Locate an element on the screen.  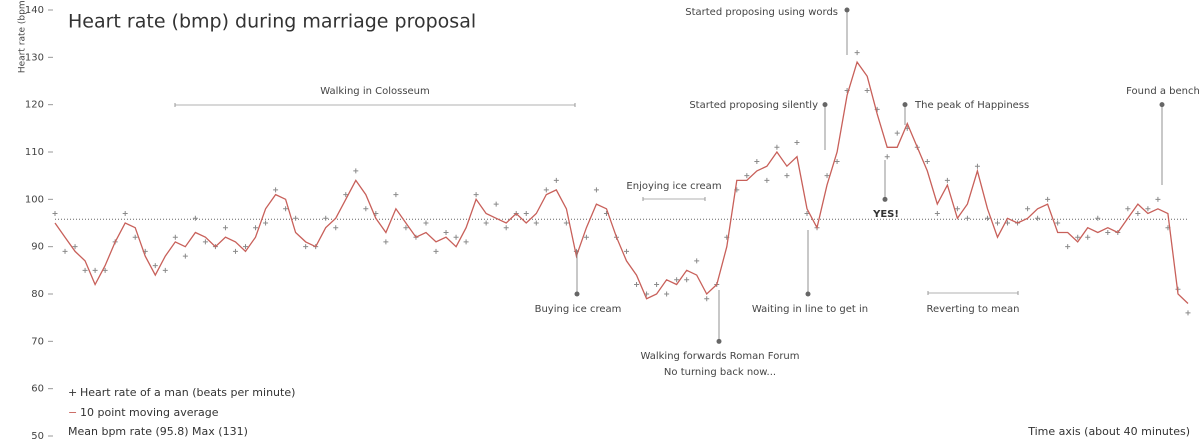
range-label: Enjoying ice cream is located at coordinates (673, 186).